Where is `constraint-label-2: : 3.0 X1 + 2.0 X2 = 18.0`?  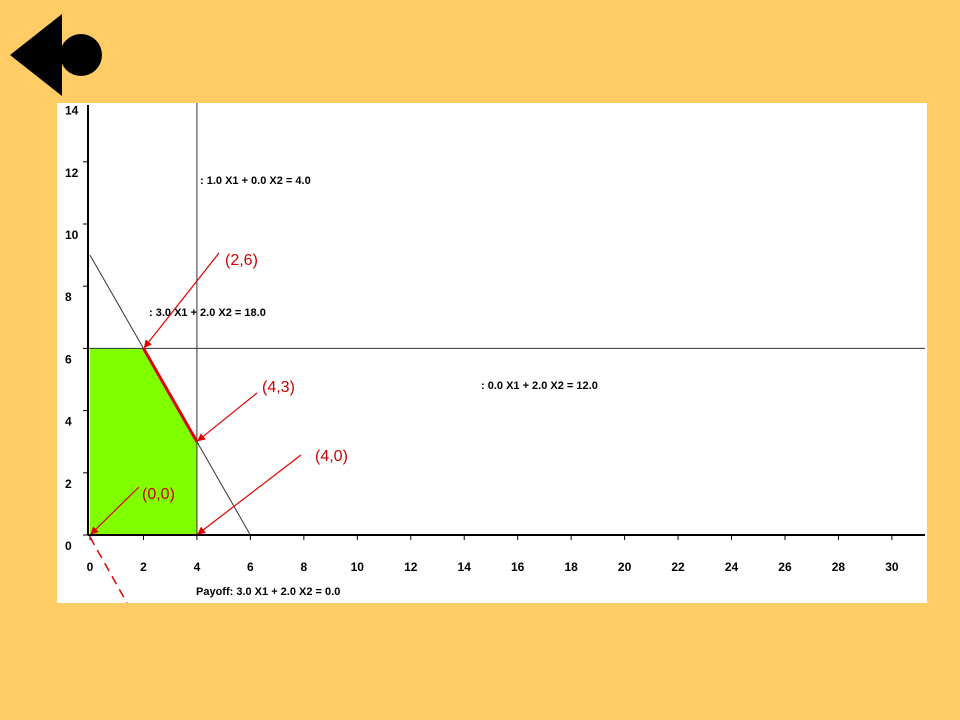
constraint-label-2: : 3.0 X1 + 2.0 X2 = 18.0 is located at coordinates (207, 313).